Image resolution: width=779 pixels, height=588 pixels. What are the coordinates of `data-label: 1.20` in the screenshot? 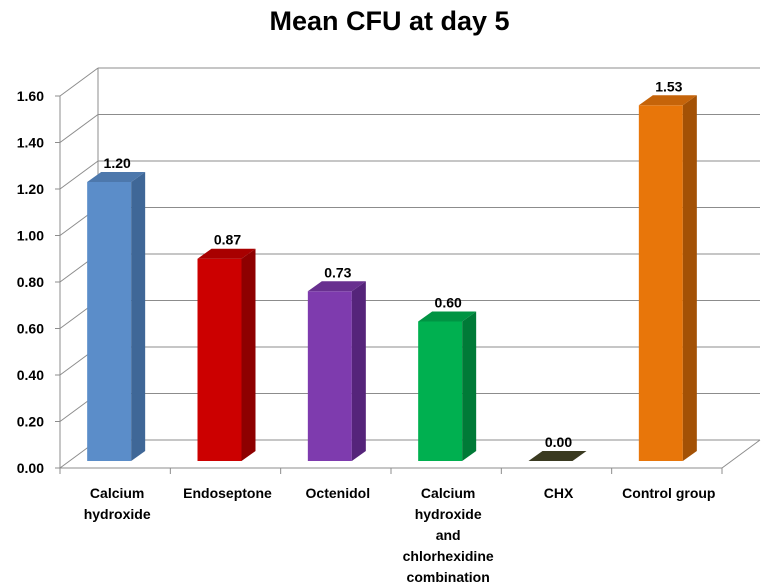 It's located at (117, 163).